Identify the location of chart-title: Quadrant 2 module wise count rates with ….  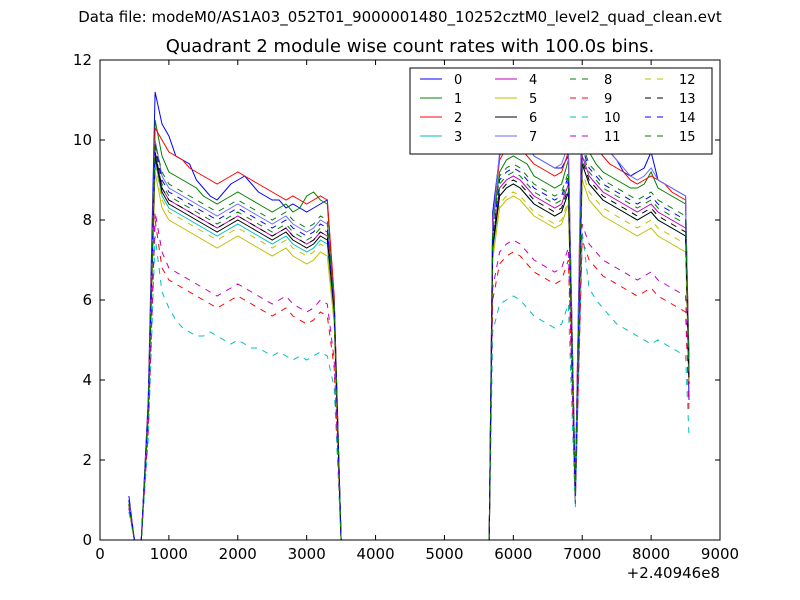
(410, 46).